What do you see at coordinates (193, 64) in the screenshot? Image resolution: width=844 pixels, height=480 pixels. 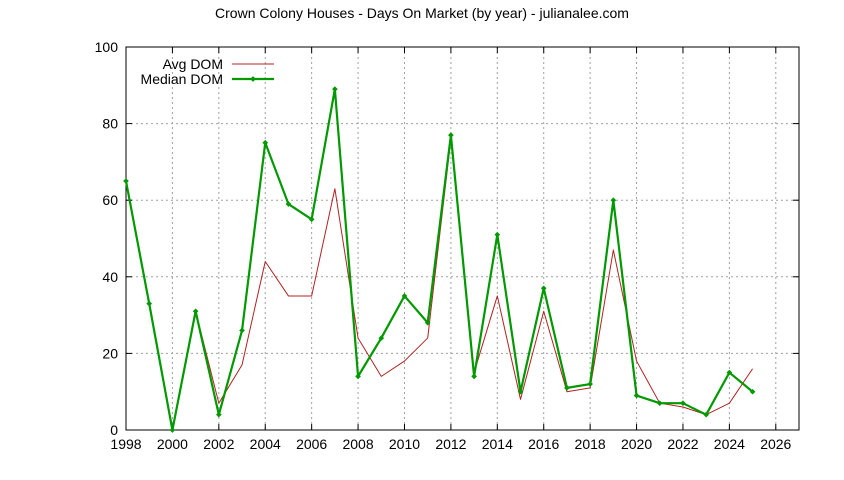 I see `legend-label-avg-dom: Avg DOM` at bounding box center [193, 64].